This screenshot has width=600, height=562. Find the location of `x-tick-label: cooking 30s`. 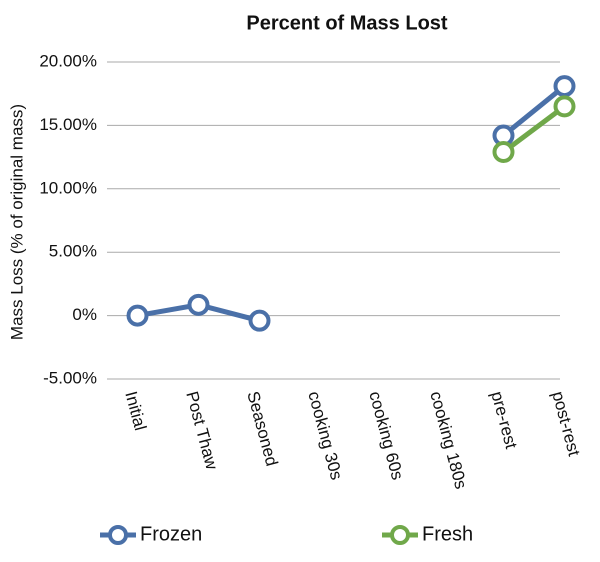

x-tick-label: cooking 30s is located at coordinates (325, 435).